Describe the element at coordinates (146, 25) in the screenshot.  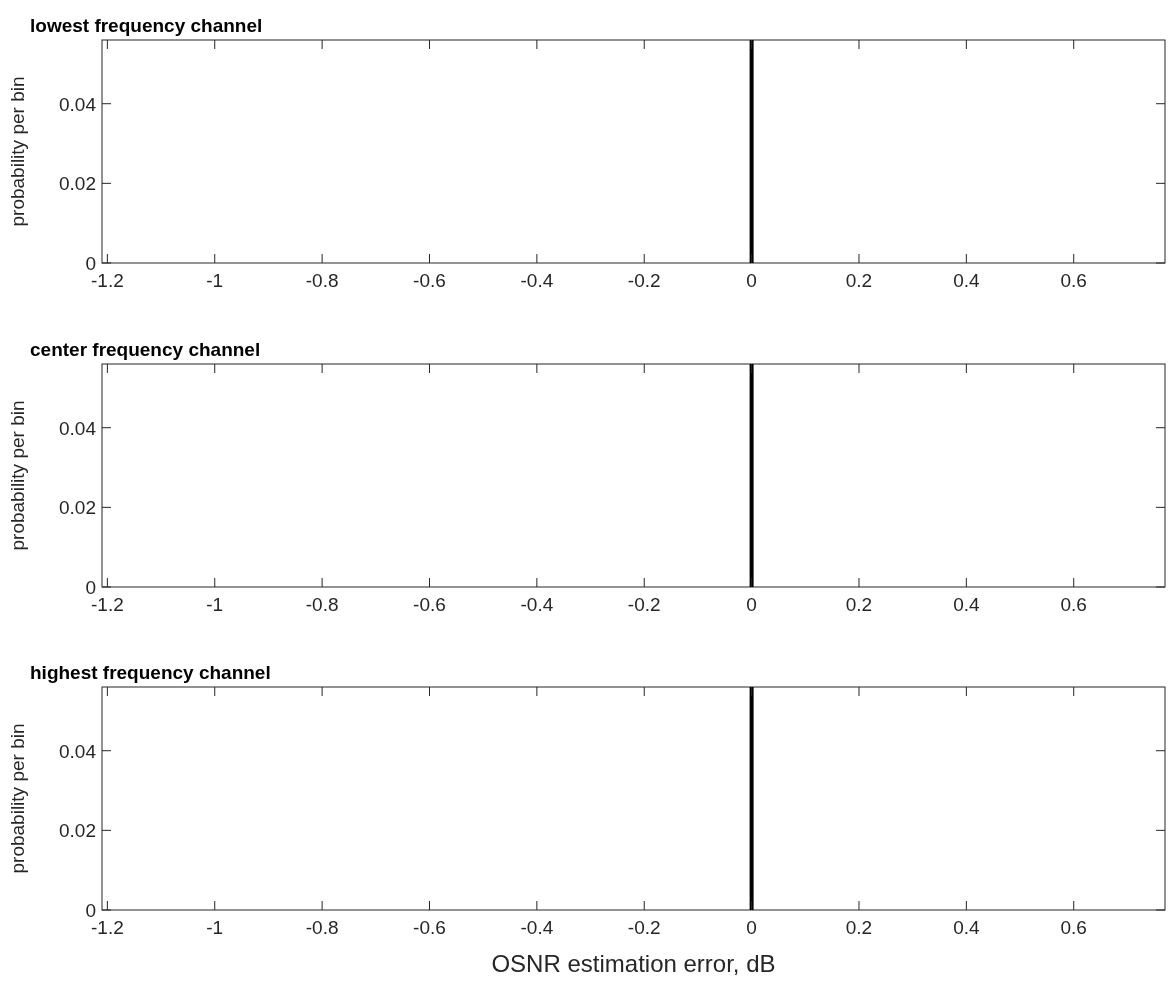
I see `chart-title: lowest frequency channel` at that location.